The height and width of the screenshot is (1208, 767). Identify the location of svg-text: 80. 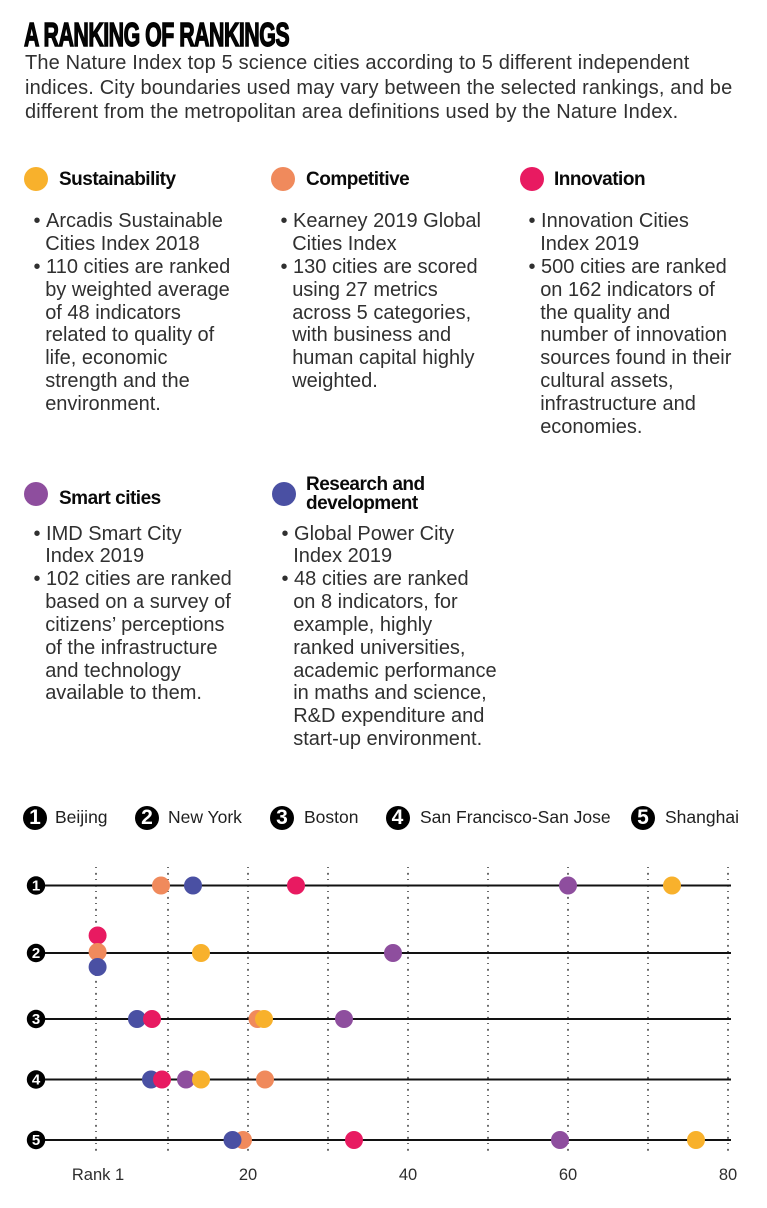
(728, 1175).